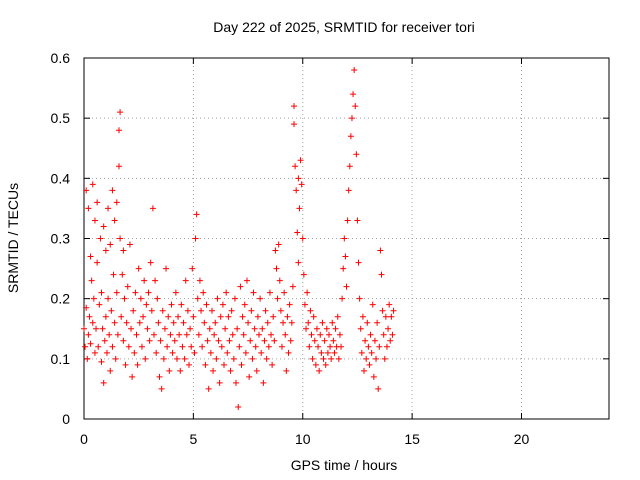  Describe the element at coordinates (61, 58) in the screenshot. I see `y-tick-label: 0.6` at that location.